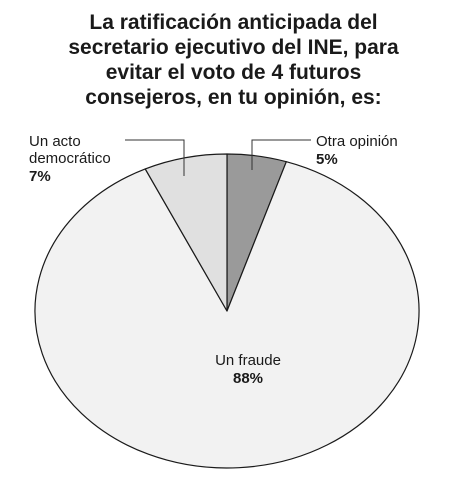 The height and width of the screenshot is (500, 467). What do you see at coordinates (233, 72) in the screenshot?
I see `chart-title-line: evitar el voto de 4 futuros` at bounding box center [233, 72].